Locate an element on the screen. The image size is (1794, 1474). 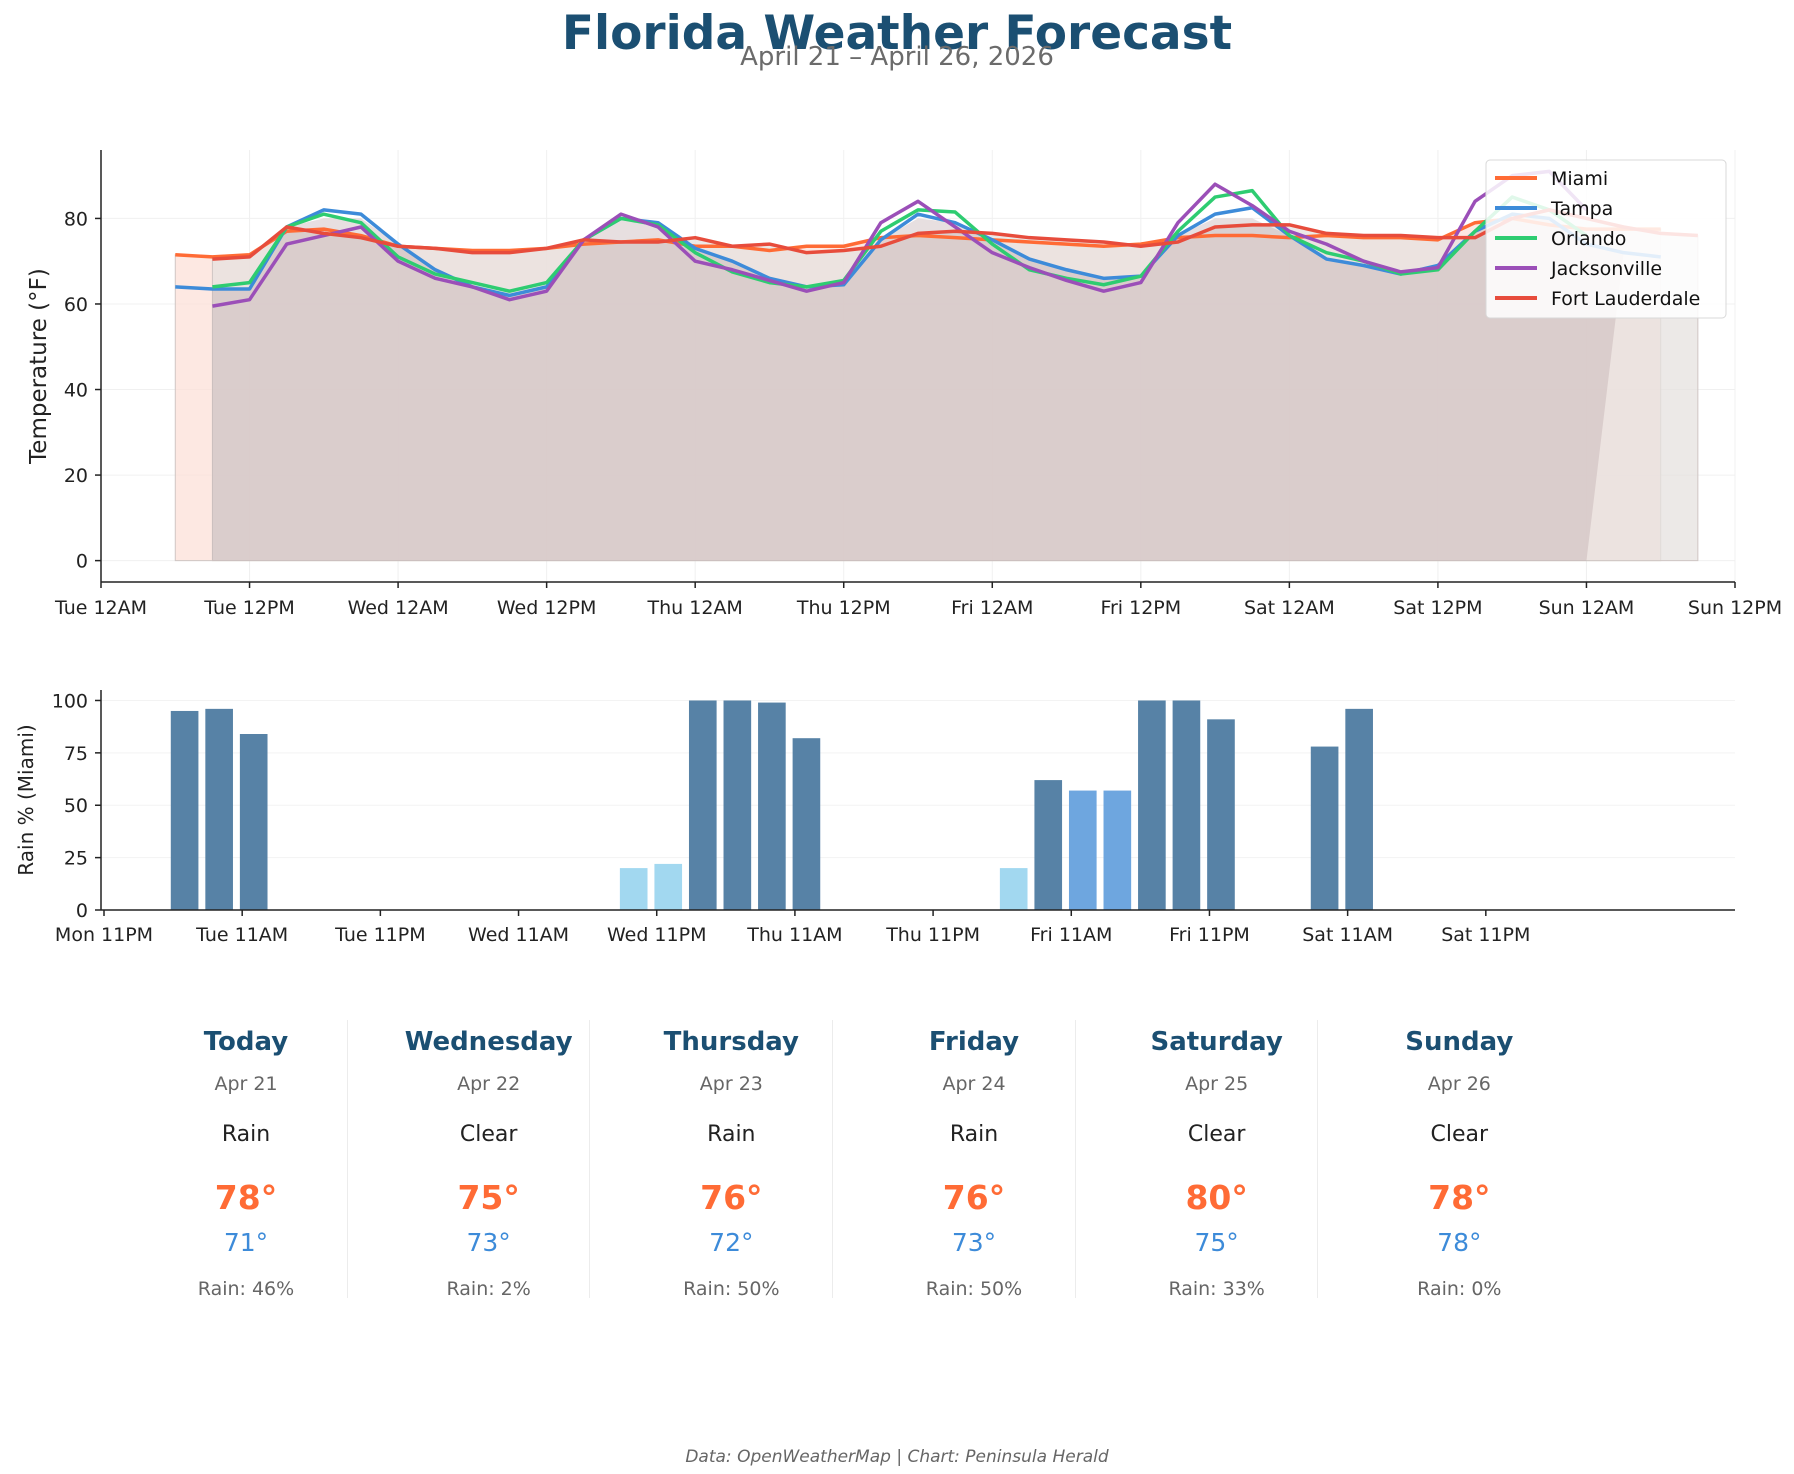
y-tick-label: 25 is located at coordinates (76, 859).